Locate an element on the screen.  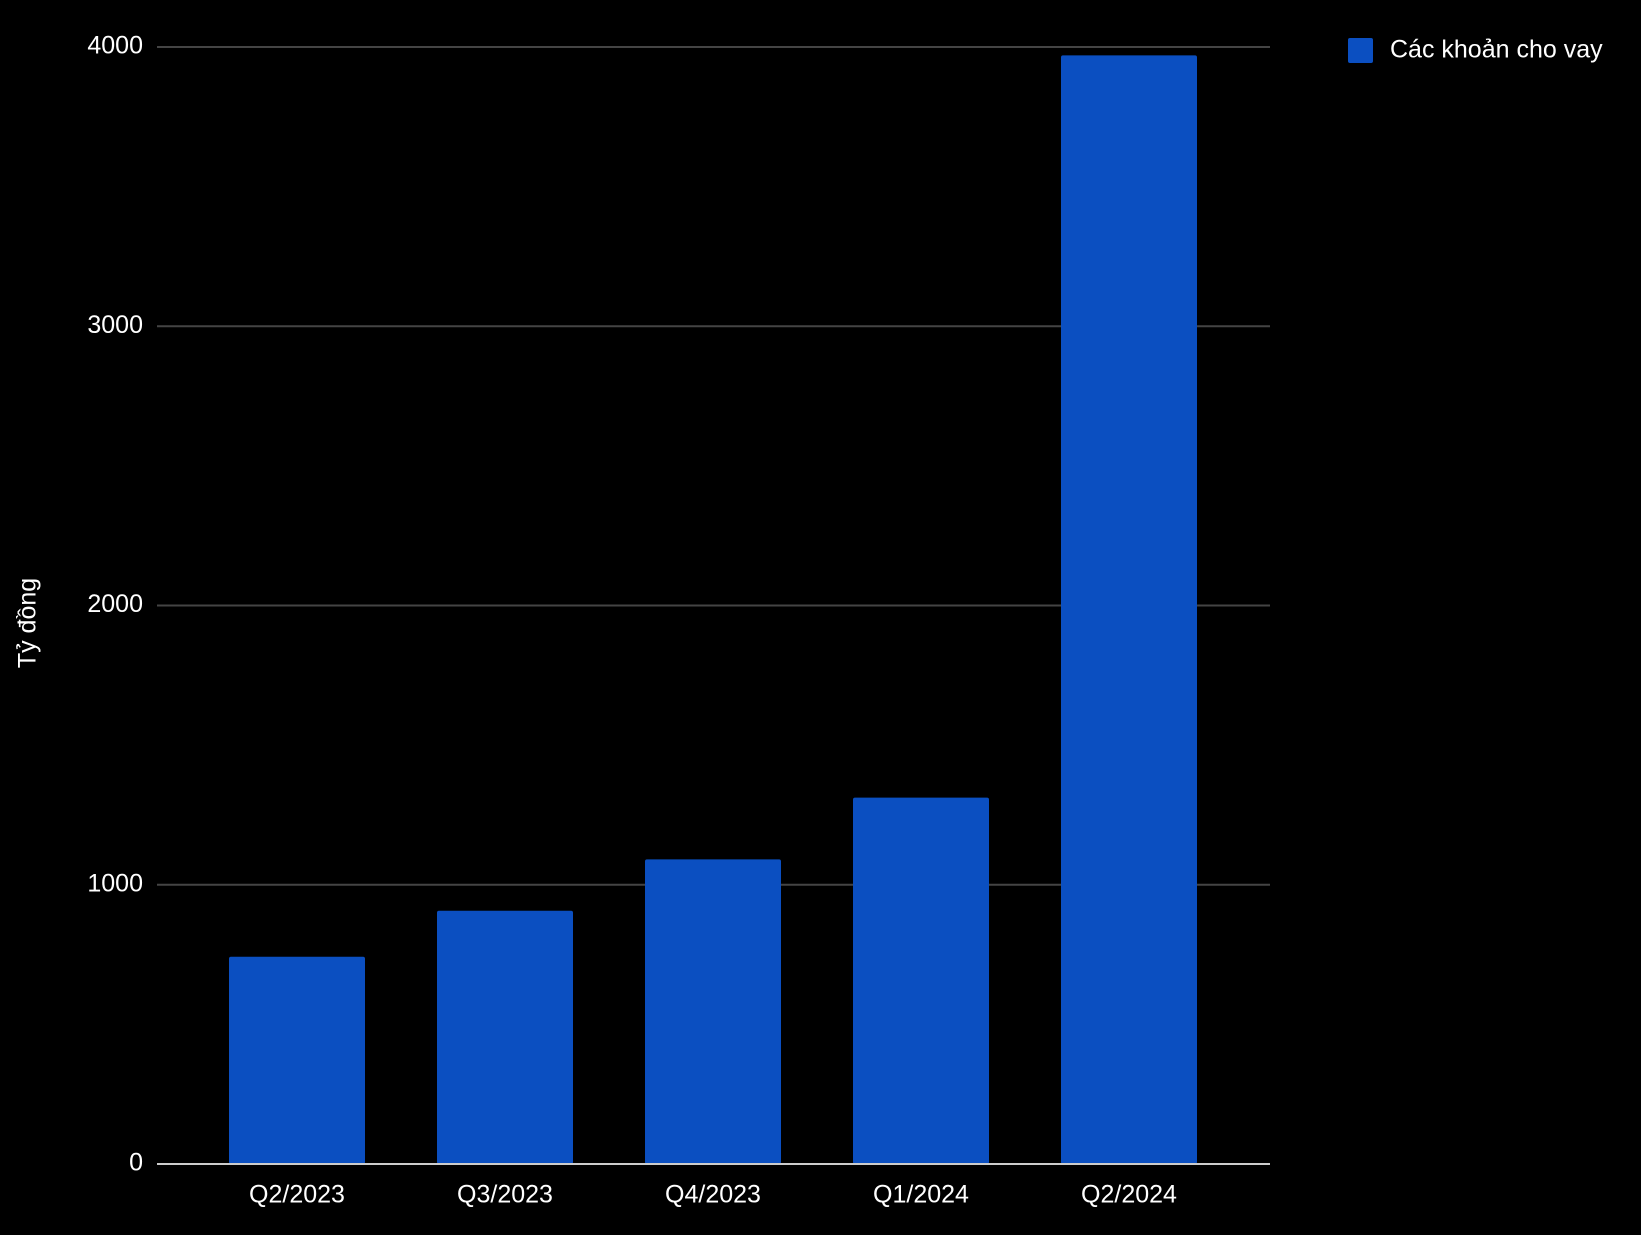
y-tick-label: 4000 is located at coordinates (115, 46).